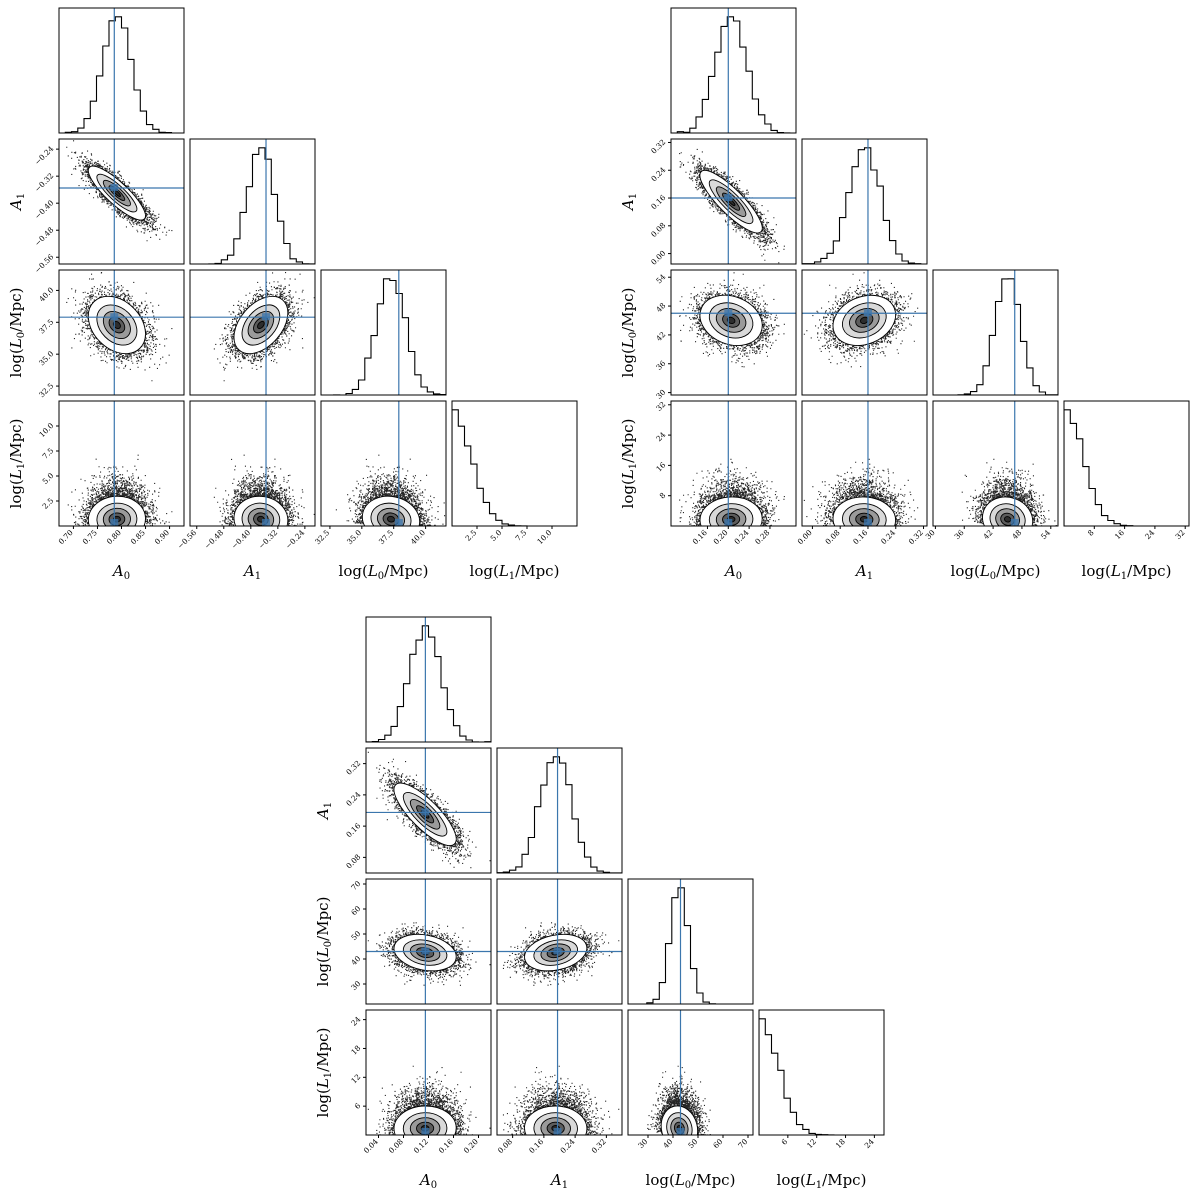 This screenshot has width=1200, height=1196. I want to click on x-tick-label-logL1: 8, so click(1091, 533).